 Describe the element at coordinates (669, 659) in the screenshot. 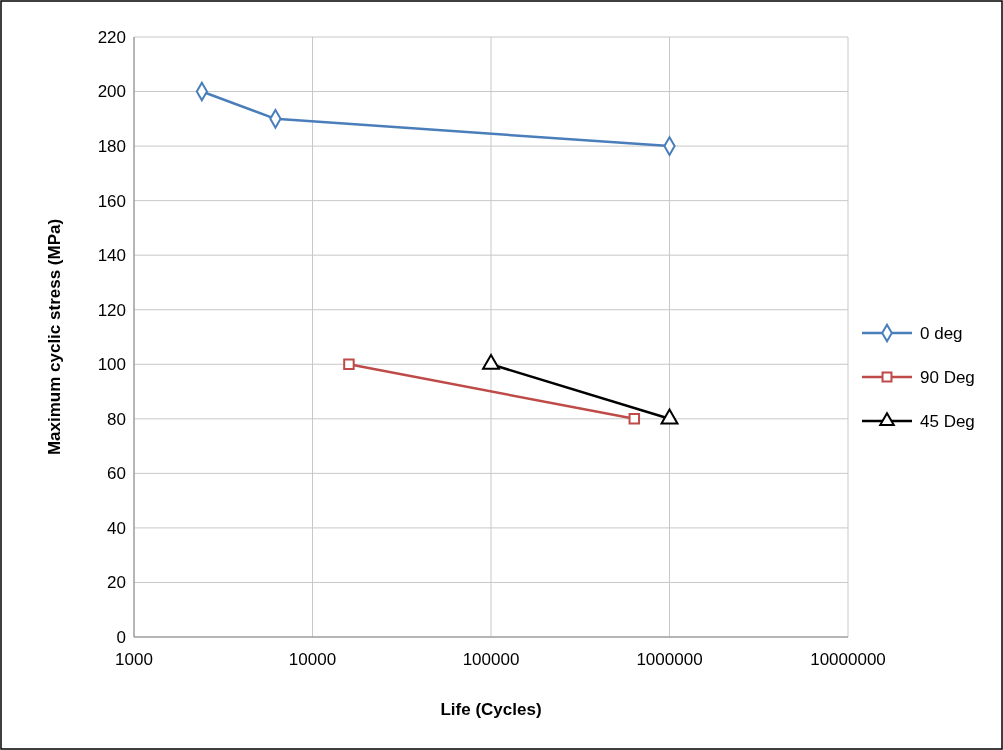

I see `x-tick-label: 1000000` at that location.